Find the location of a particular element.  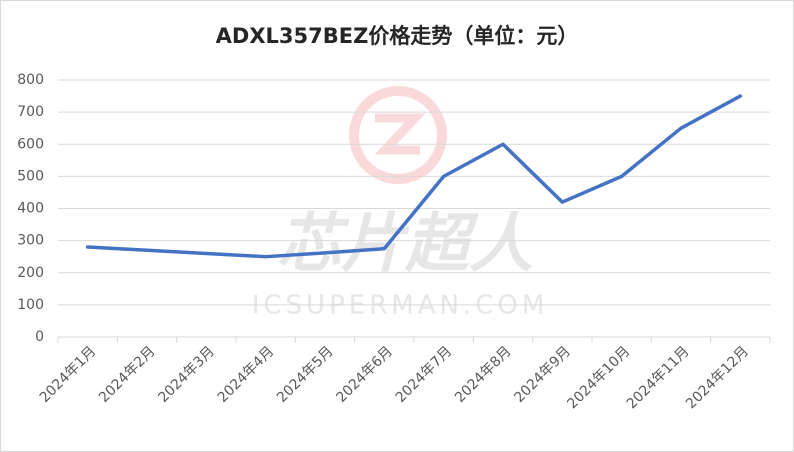

y-tick-label: 200 is located at coordinates (30, 273).